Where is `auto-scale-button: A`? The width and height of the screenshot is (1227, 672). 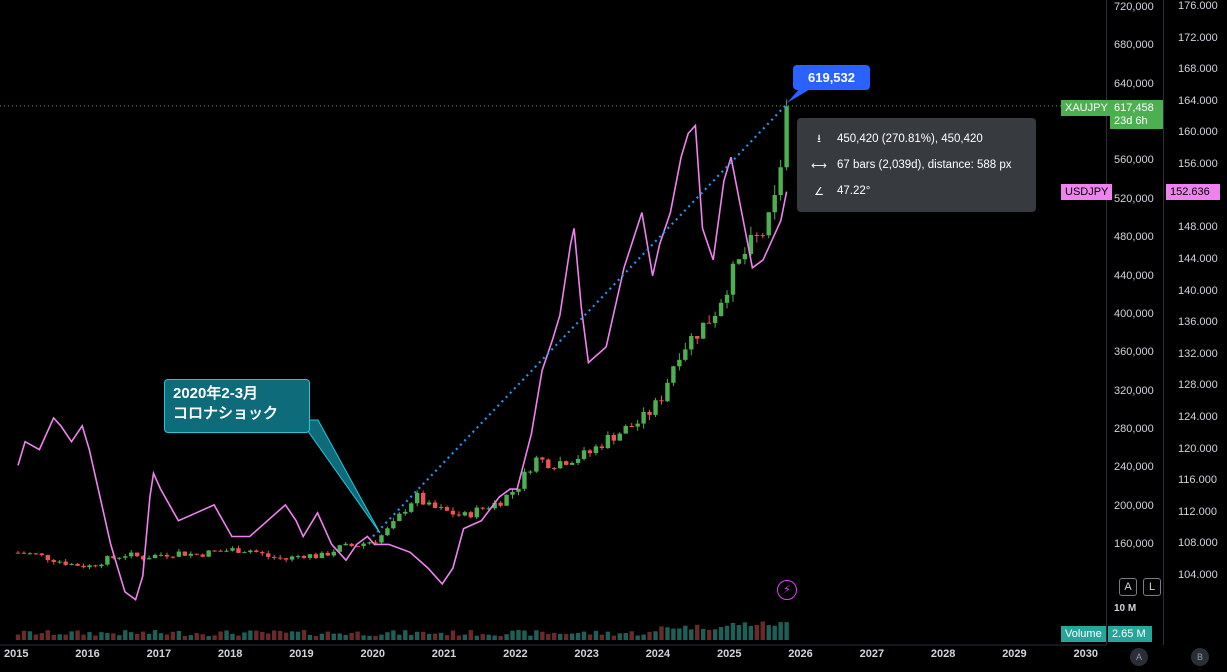
auto-scale-button: A is located at coordinates (1128, 587).